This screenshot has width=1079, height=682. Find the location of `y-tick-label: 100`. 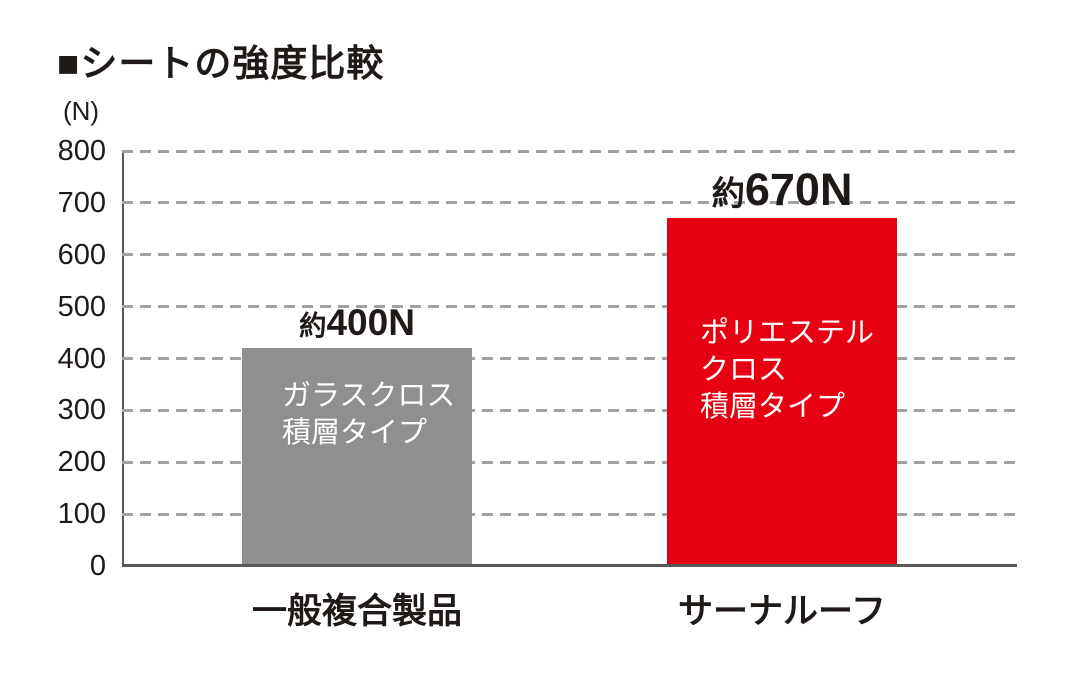

y-tick-label: 100 is located at coordinates (81, 514).